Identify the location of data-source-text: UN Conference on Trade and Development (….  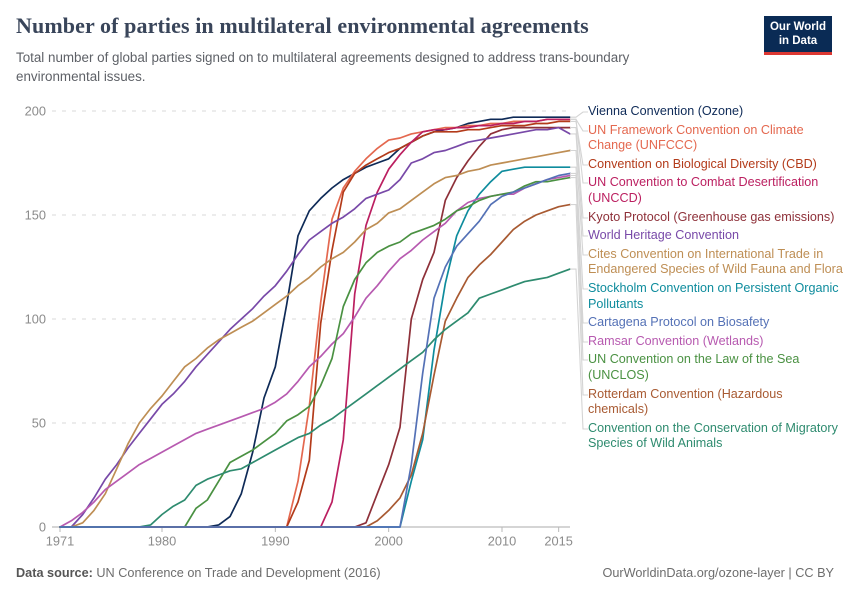
(236, 573).